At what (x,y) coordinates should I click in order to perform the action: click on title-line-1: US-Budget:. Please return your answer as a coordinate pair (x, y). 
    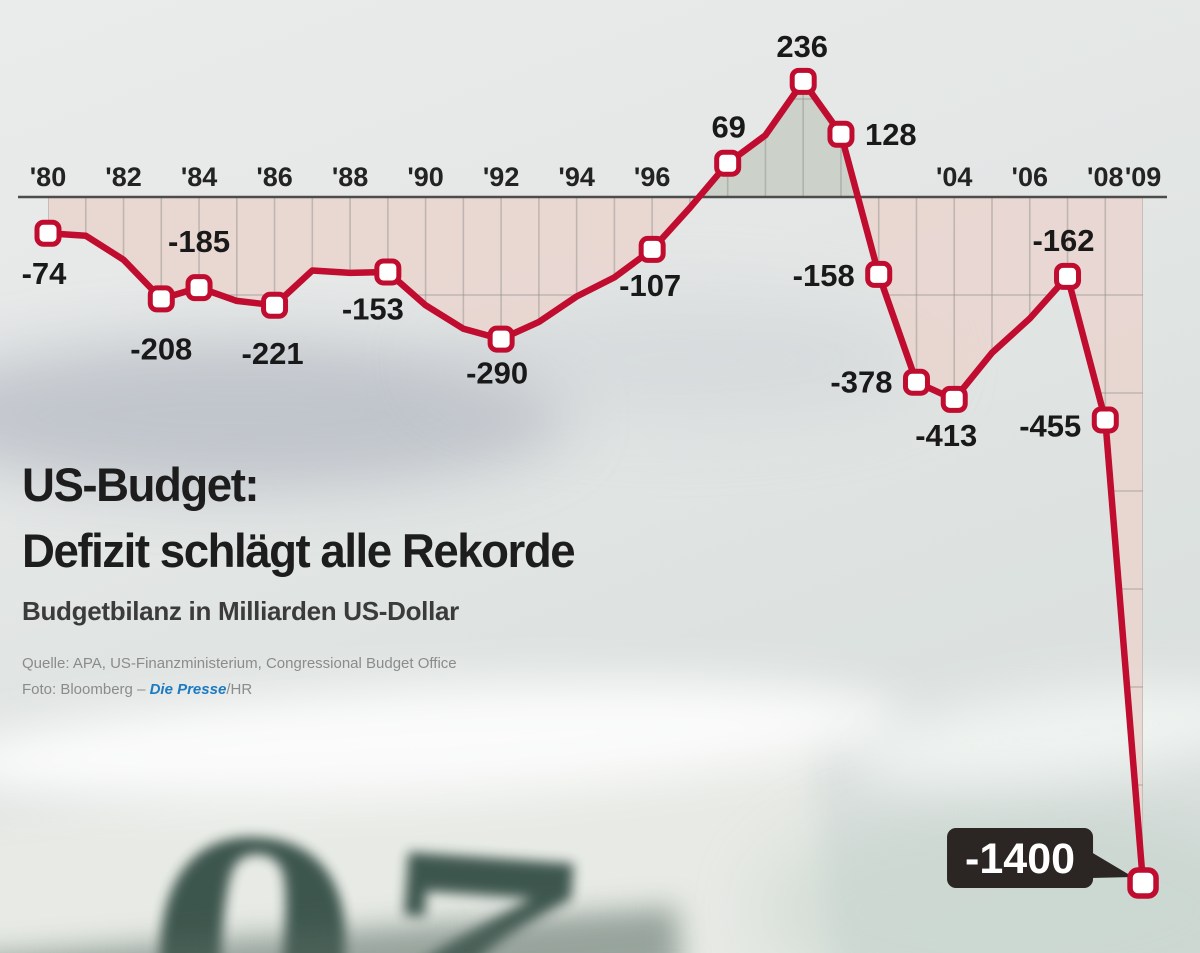
    Looking at the image, I should click on (141, 484).